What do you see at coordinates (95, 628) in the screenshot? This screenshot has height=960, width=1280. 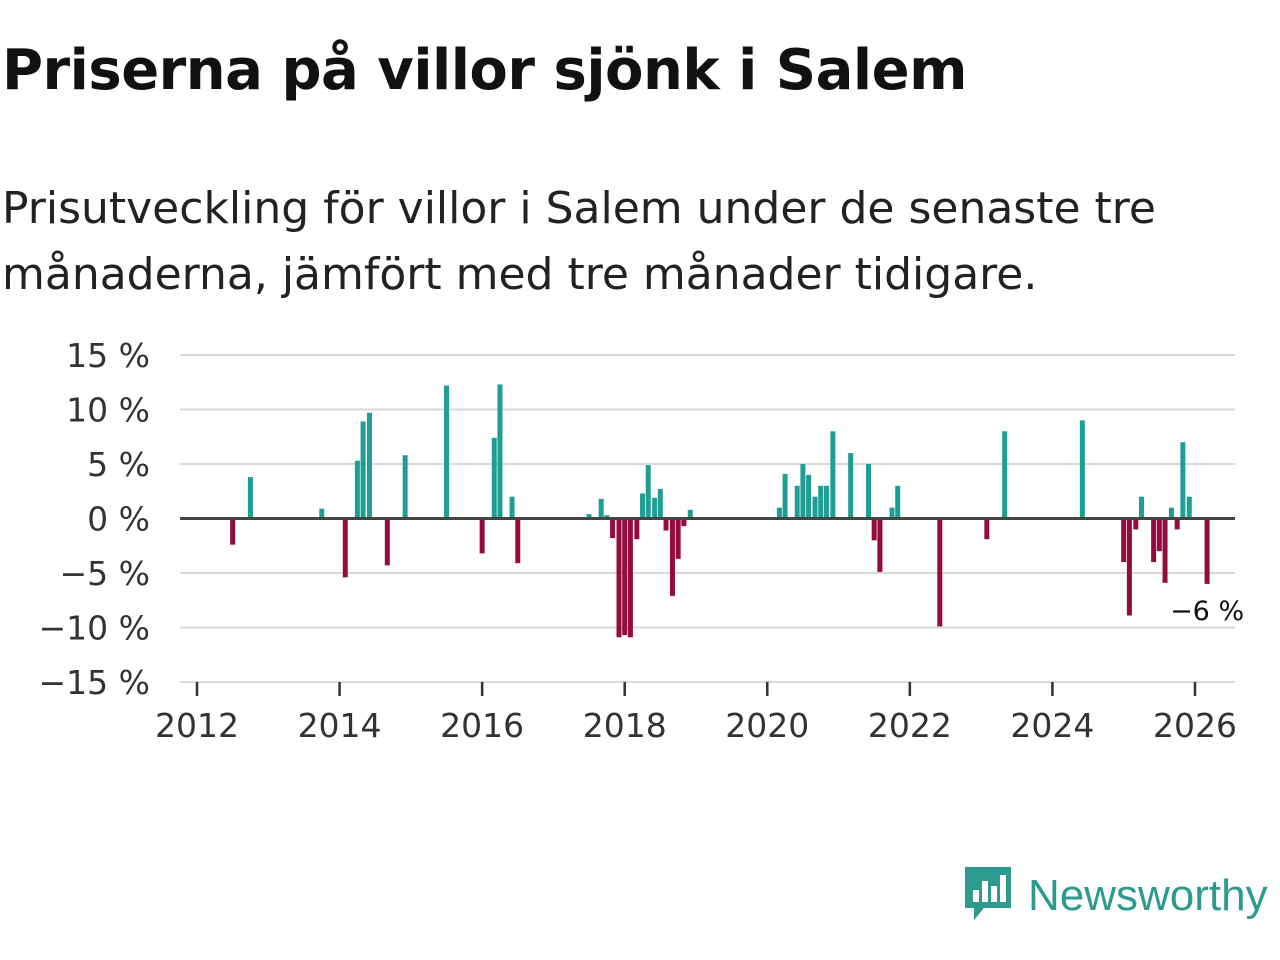 I see `y-tick-label: −10 %` at bounding box center [95, 628].